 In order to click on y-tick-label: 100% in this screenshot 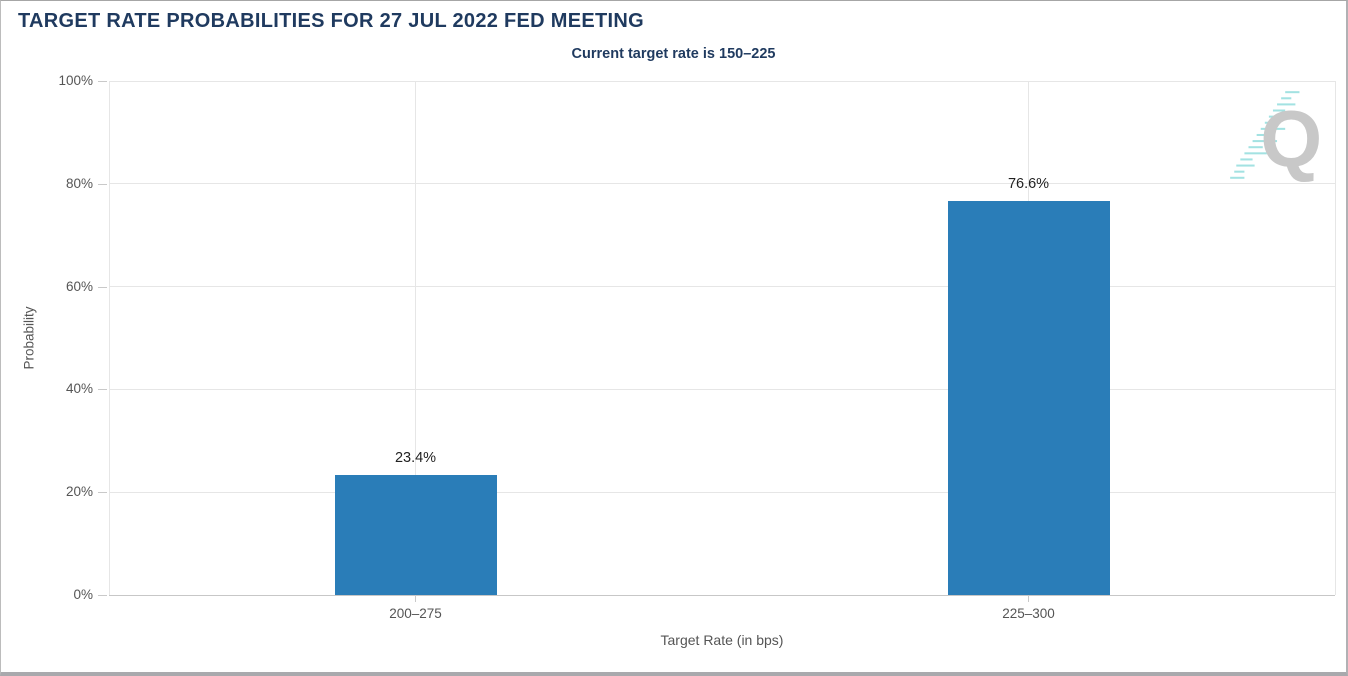, I will do `click(75, 80)`.